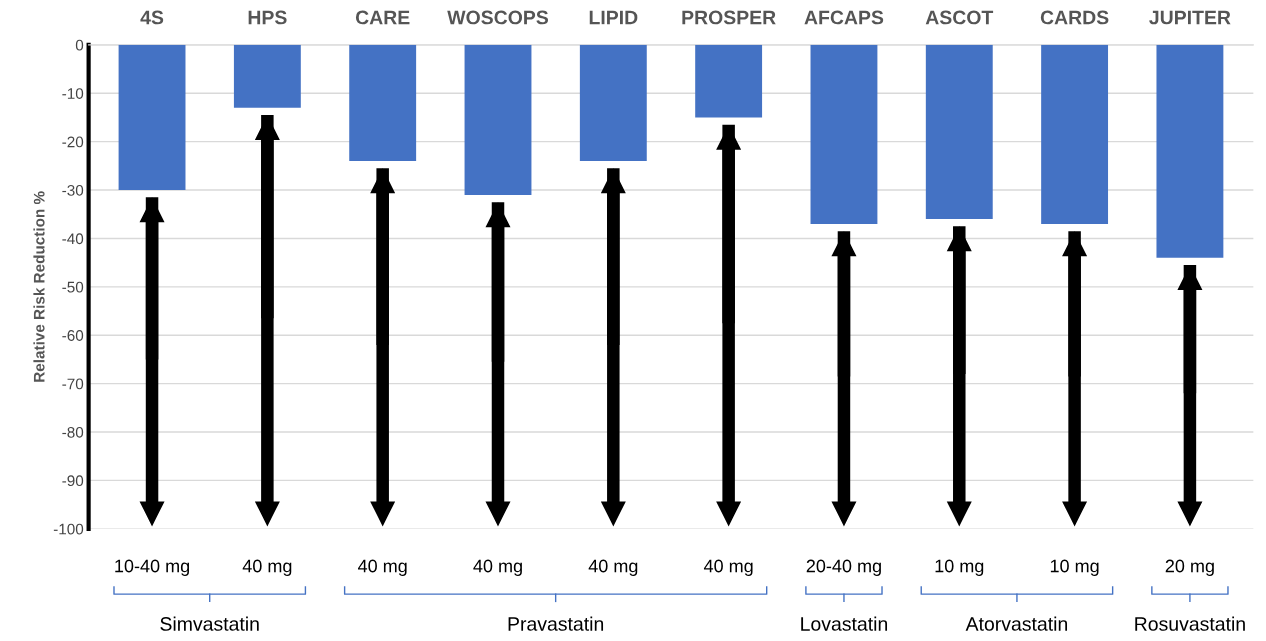  I want to click on text: Lovastatin, so click(844, 623).